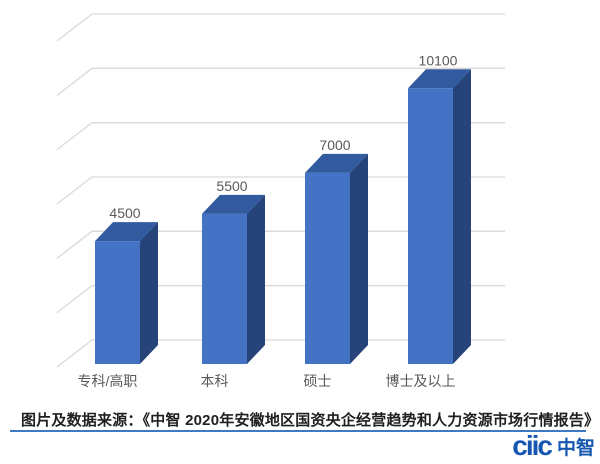 This screenshot has height=464, width=600. I want to click on category-label: 专科/高职, so click(108, 381).